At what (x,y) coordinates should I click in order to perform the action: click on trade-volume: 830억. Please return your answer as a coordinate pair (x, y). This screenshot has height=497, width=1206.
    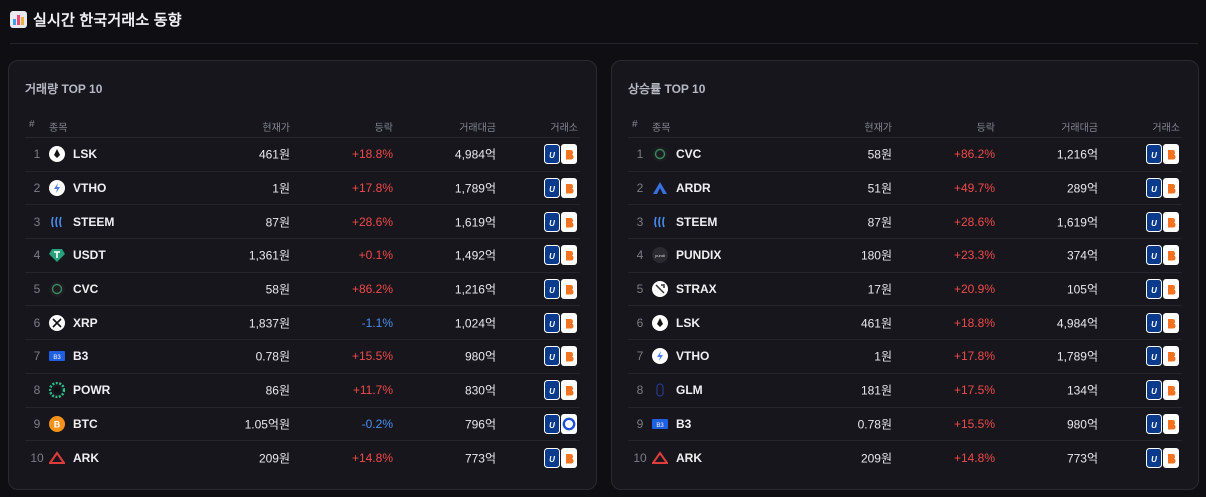
    Looking at the image, I should click on (480, 390).